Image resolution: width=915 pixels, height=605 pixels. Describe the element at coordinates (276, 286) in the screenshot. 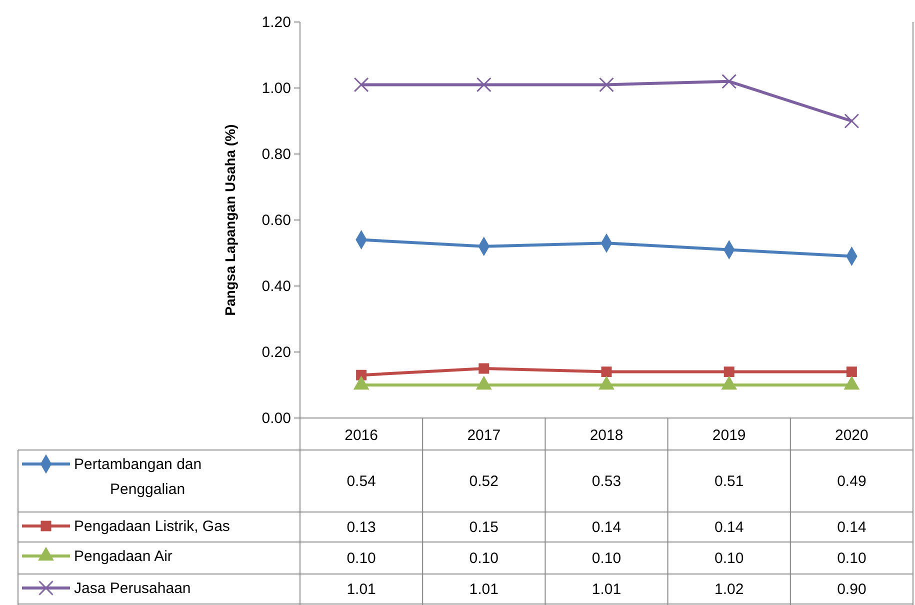

I see `y-tick-label: 0.40` at that location.